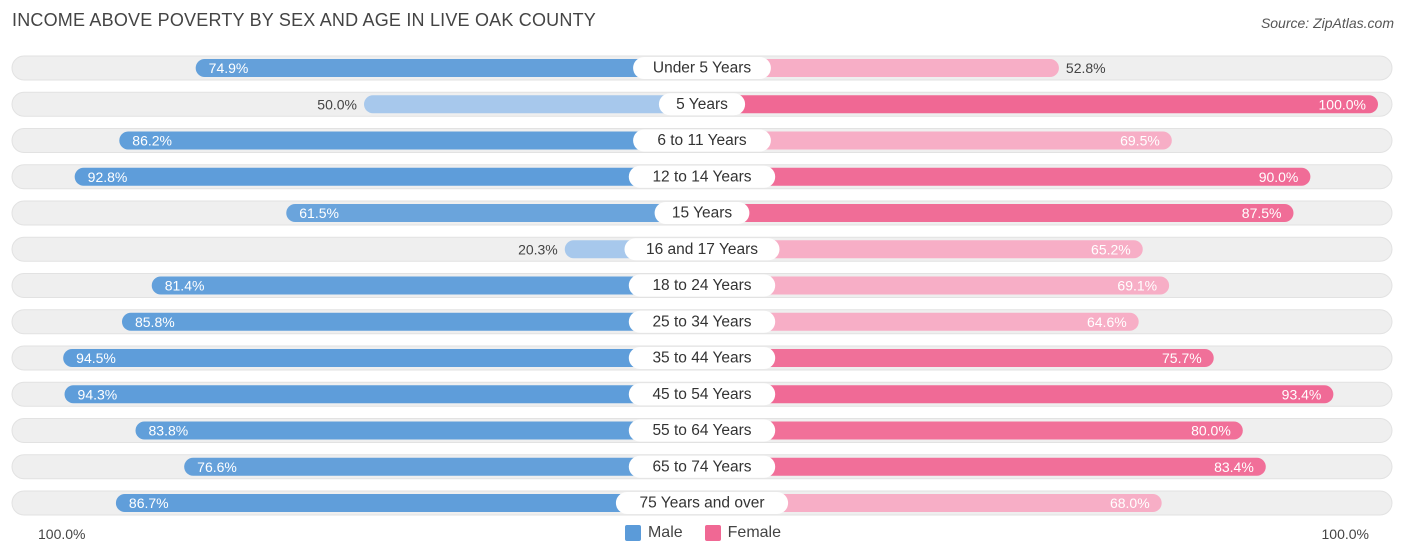 This screenshot has width=1406, height=559. Describe the element at coordinates (319, 213) in the screenshot. I see `male-value-label: 61.5%` at that location.